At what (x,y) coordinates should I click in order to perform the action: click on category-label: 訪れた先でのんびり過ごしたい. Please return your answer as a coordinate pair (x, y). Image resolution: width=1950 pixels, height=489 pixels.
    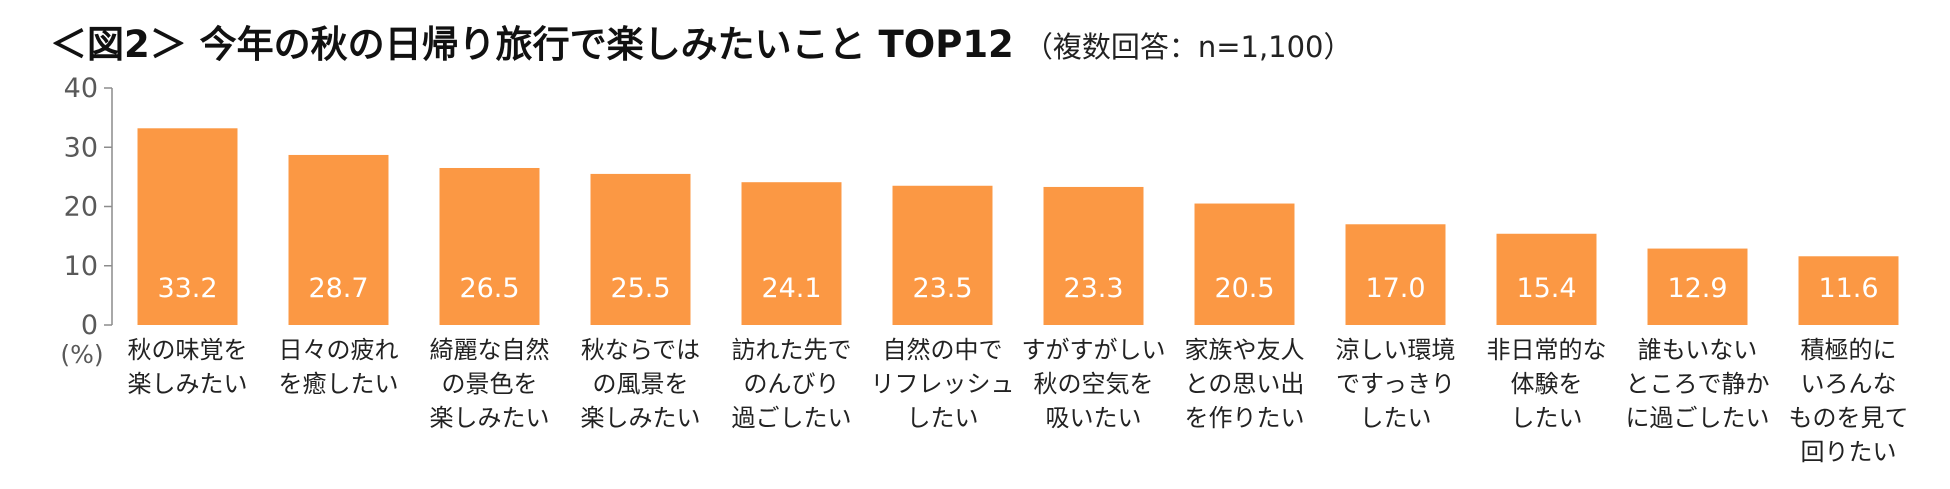
    Looking at the image, I should click on (792, 384).